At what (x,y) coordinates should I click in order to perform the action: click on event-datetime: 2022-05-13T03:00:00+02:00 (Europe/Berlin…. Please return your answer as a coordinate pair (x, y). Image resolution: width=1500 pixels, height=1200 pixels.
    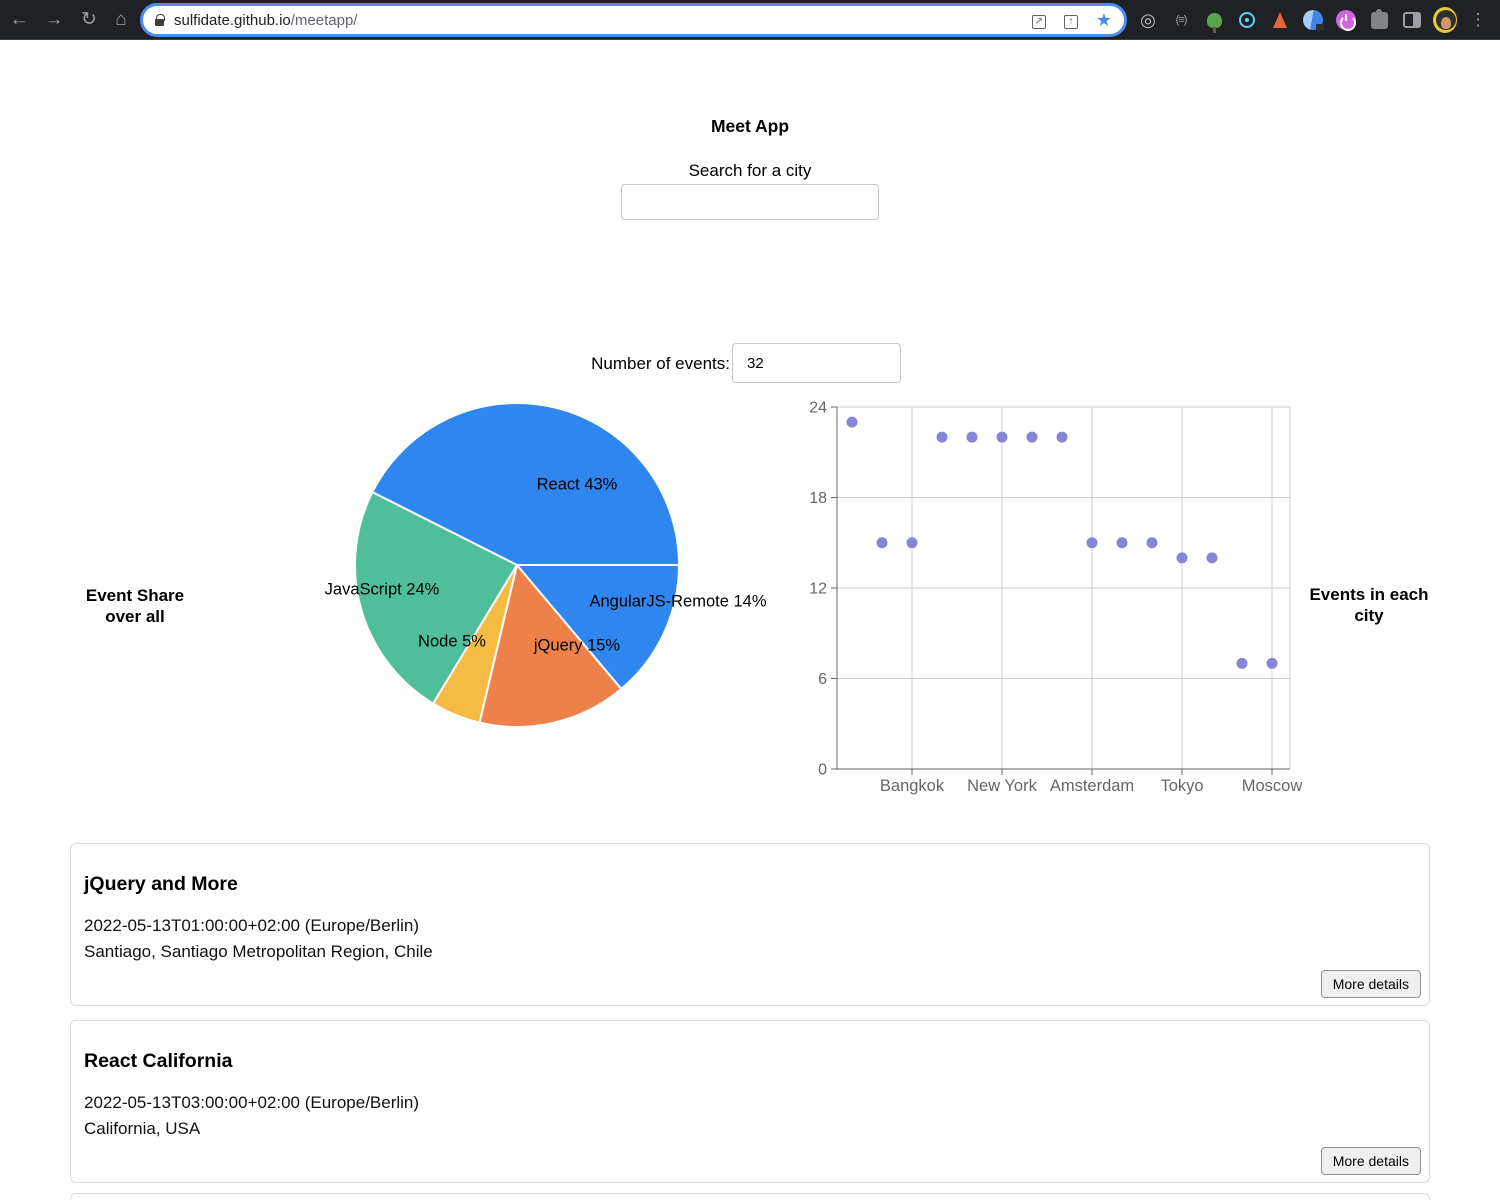
    Looking at the image, I should click on (252, 1102).